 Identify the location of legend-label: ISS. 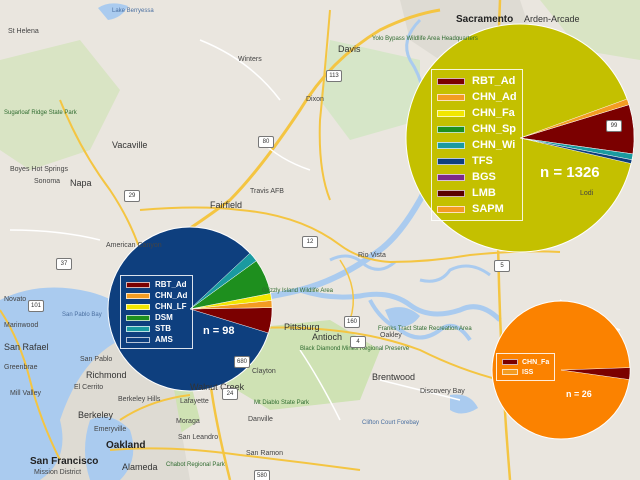
(528, 372).